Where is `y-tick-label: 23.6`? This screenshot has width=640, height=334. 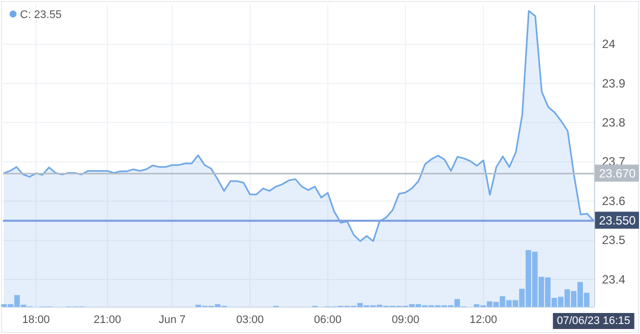 y-tick-label: 23.6 is located at coordinates (614, 201).